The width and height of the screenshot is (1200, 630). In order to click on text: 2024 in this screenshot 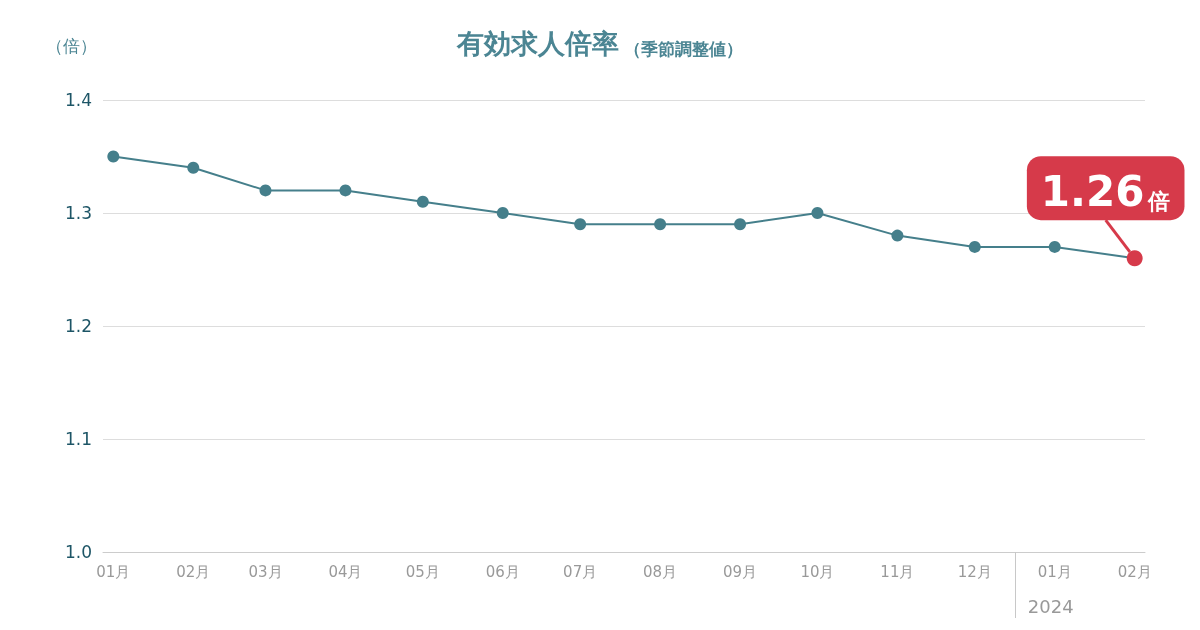, I will do `click(1050, 606)`.